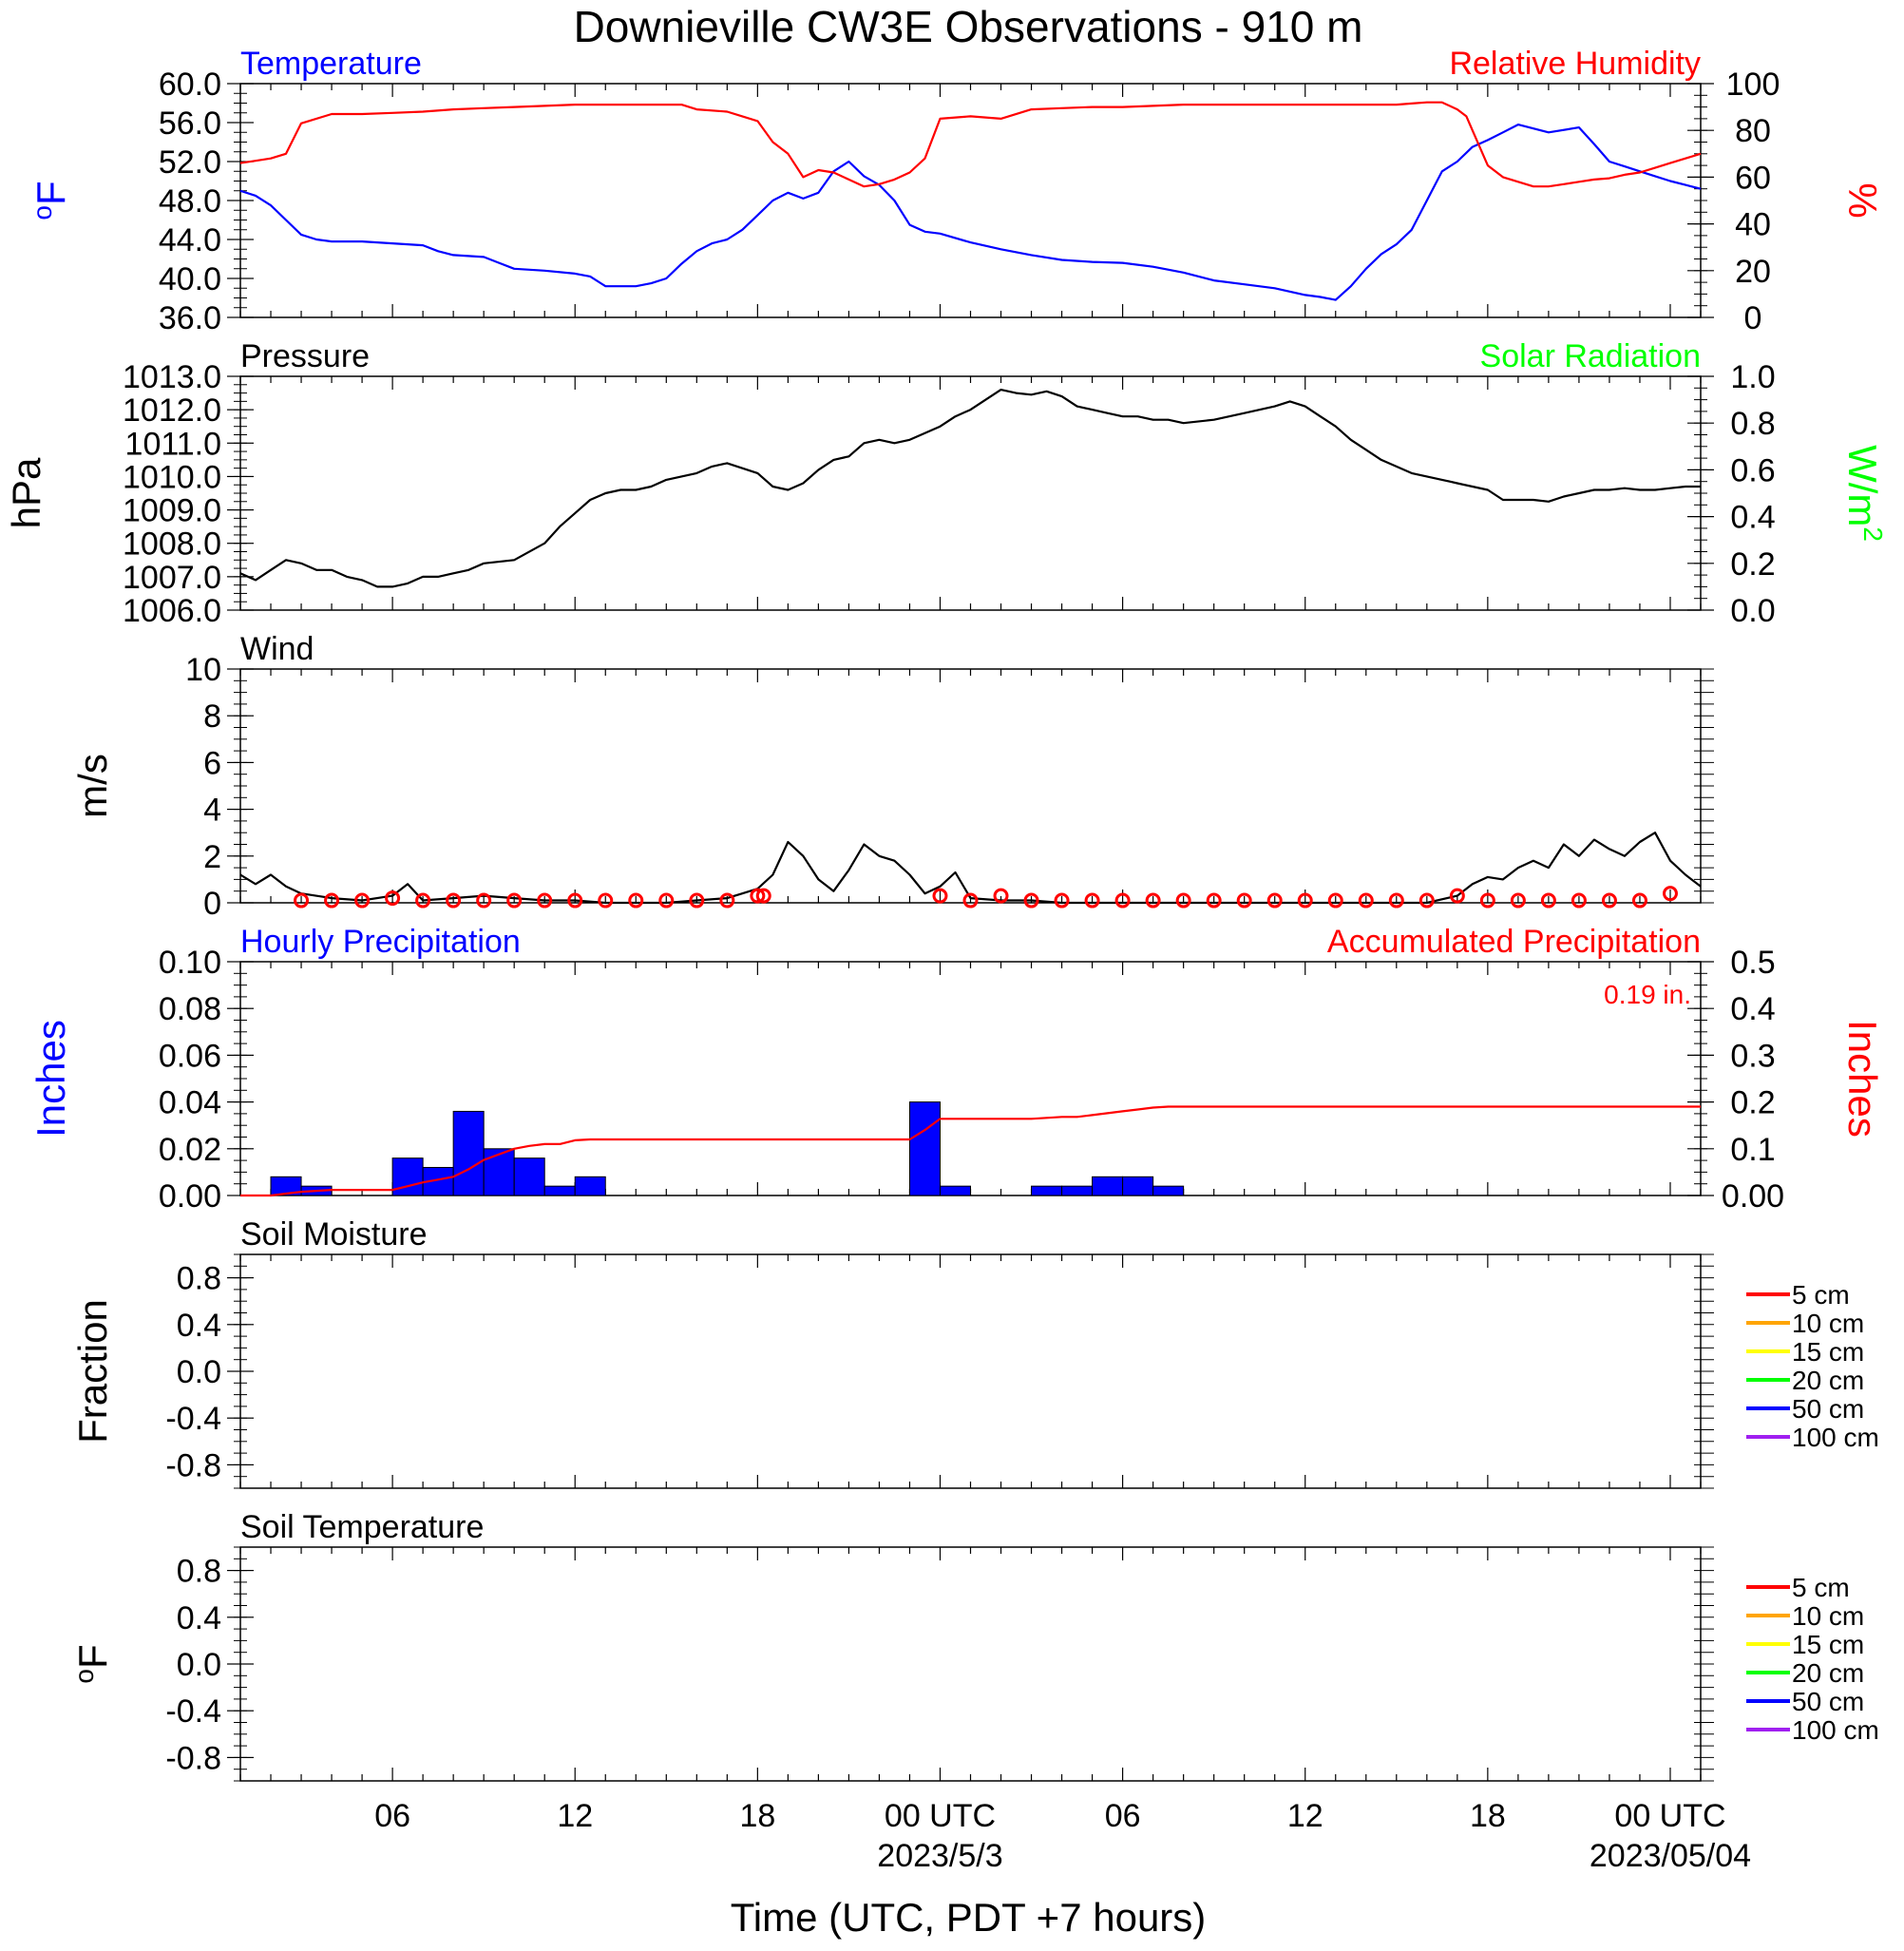  I want to click on panel-wind: 0 2 4 6 8 10 Wind m/s, so click(892, 776).